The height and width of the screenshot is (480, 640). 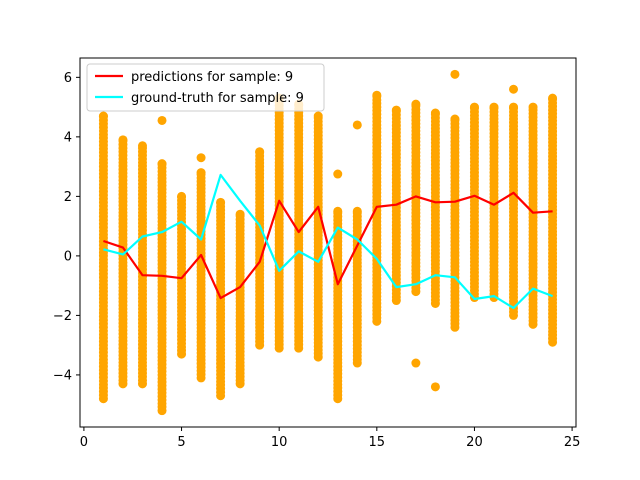 What do you see at coordinates (68, 256) in the screenshot?
I see `y-tick-label: 0` at bounding box center [68, 256].